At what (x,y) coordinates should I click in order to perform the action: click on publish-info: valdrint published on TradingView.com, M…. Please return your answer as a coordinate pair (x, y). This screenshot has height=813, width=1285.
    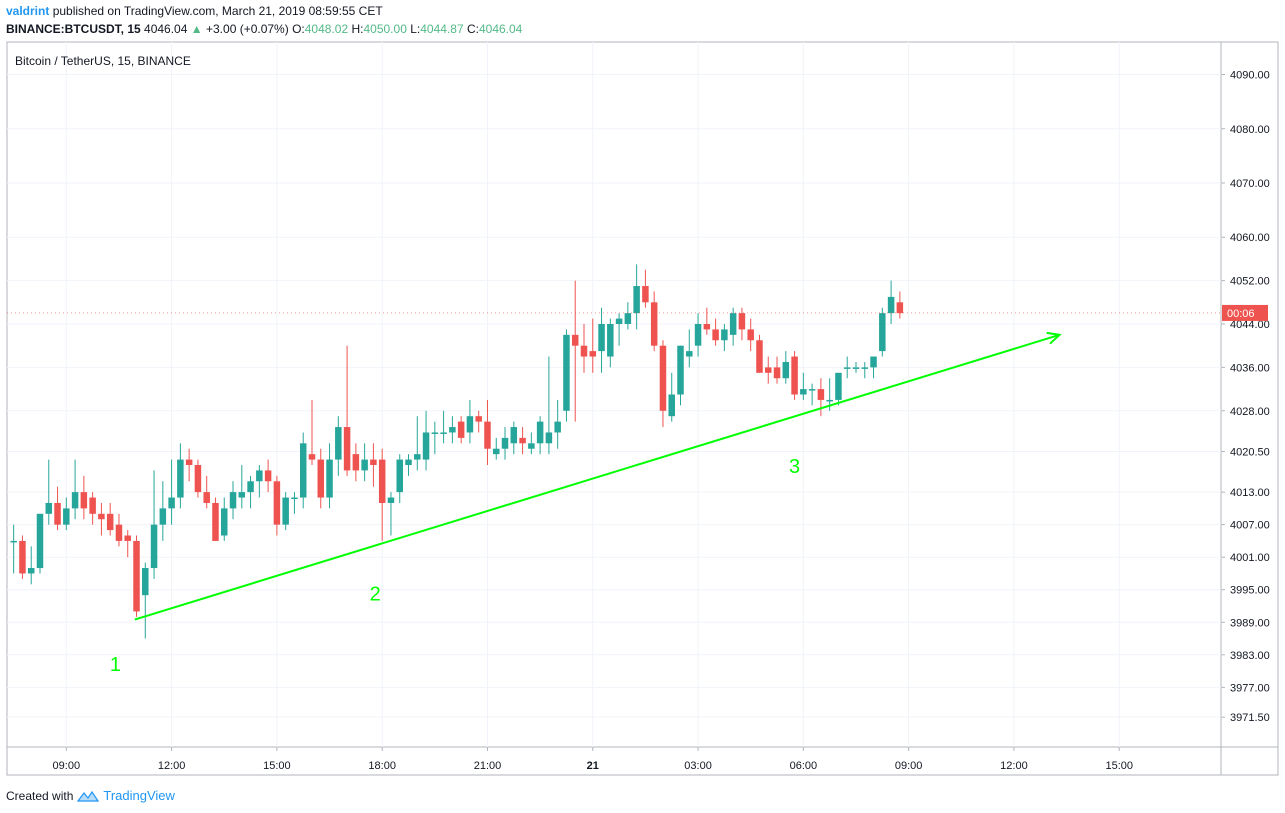
    Looking at the image, I should click on (194, 11).